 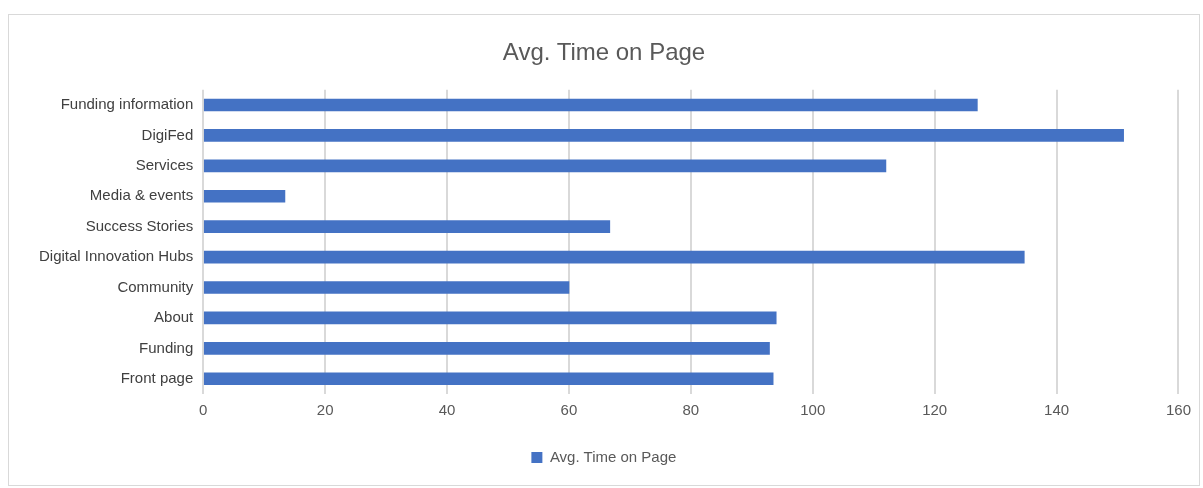 I want to click on y-tick-label: Digital Innovation Hubs, so click(x=116, y=256).